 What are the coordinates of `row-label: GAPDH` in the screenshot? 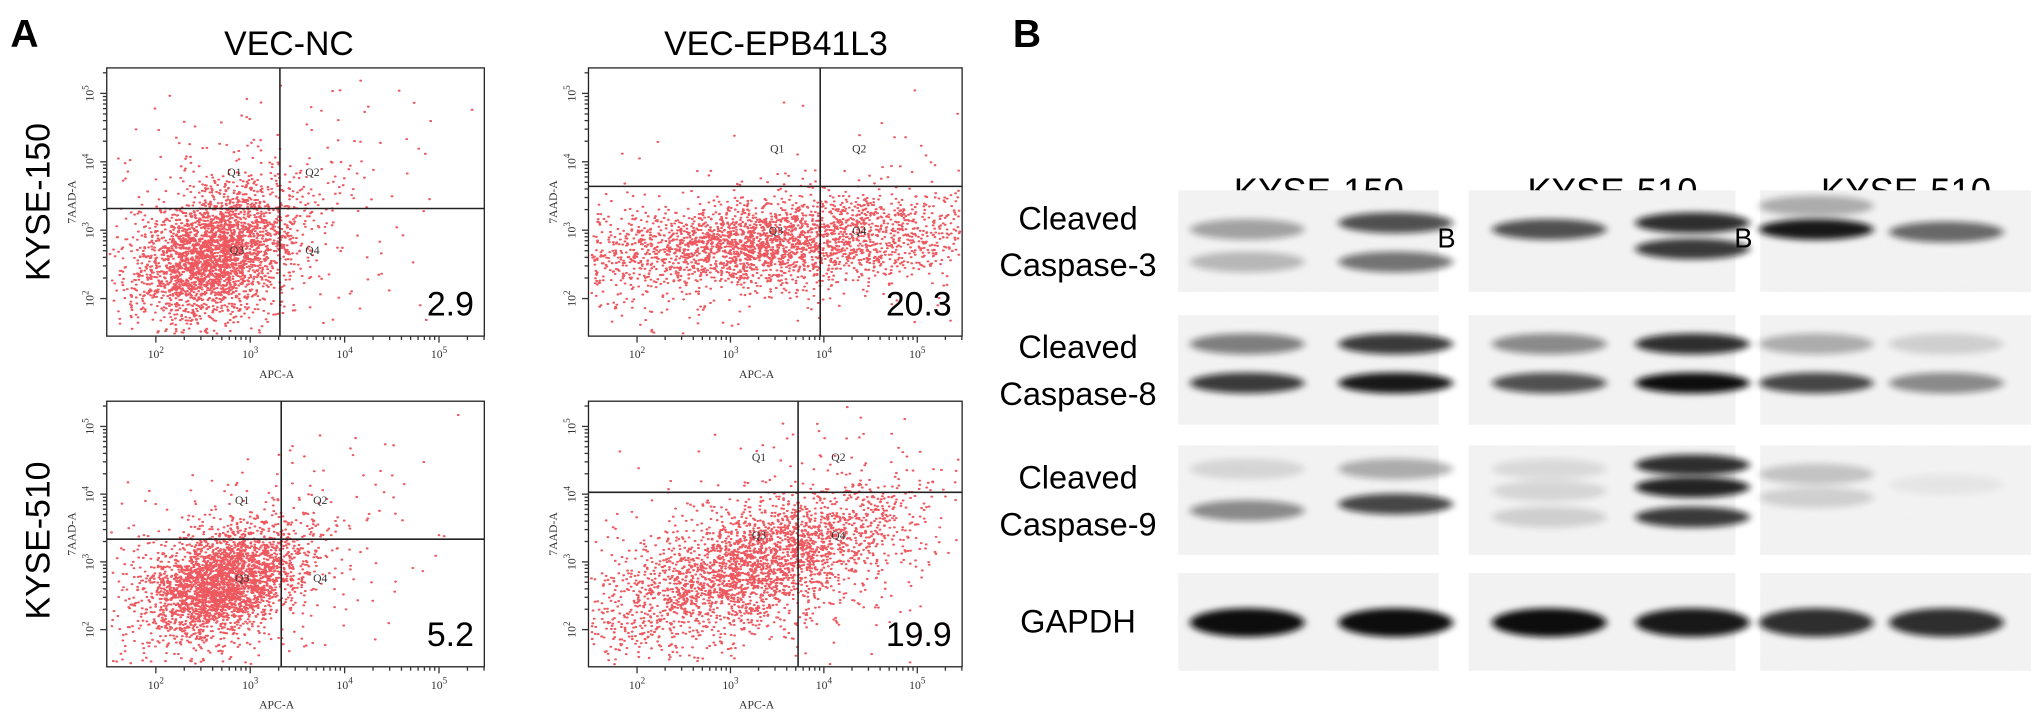 It's located at (1078, 621).